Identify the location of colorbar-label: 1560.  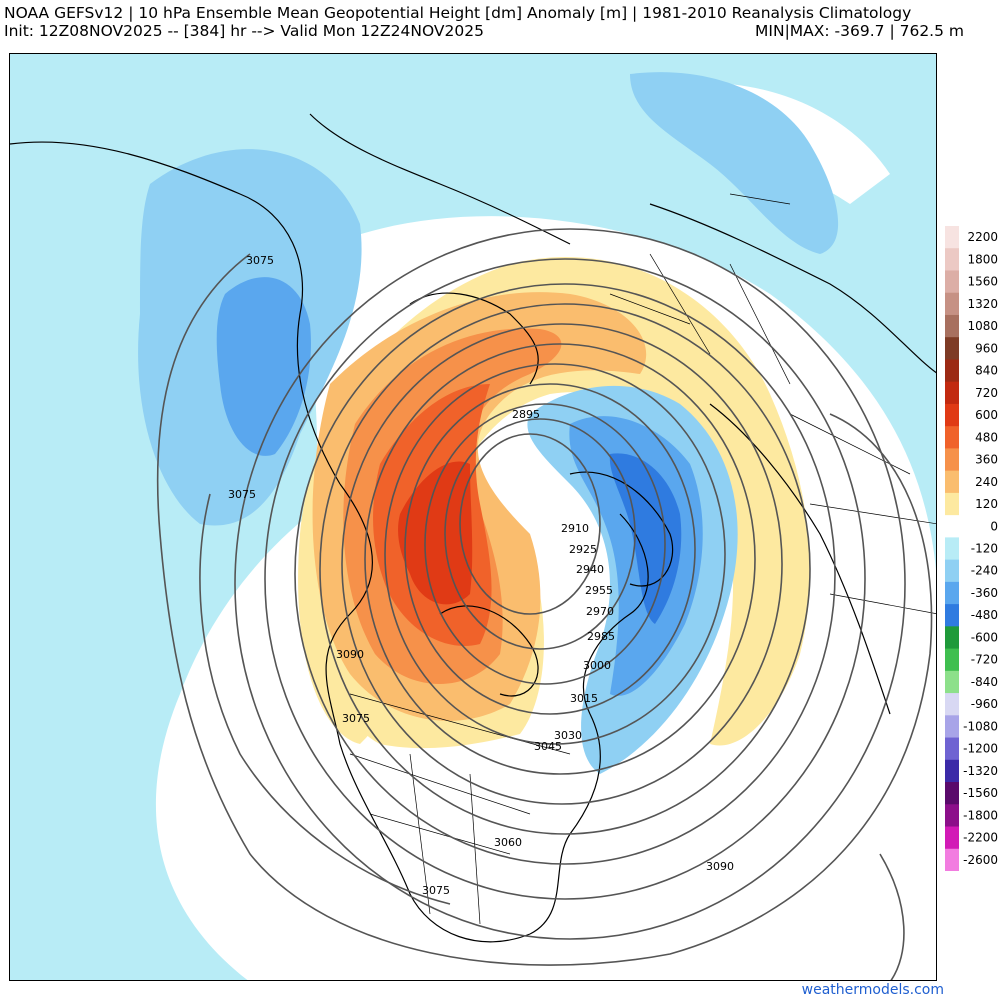
(982, 282).